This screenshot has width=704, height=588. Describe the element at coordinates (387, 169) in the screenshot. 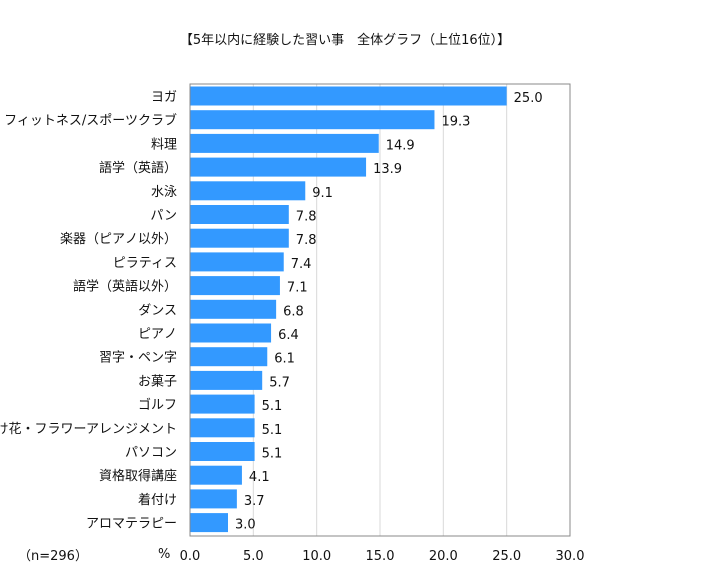

I see `data-label: 13.9` at that location.